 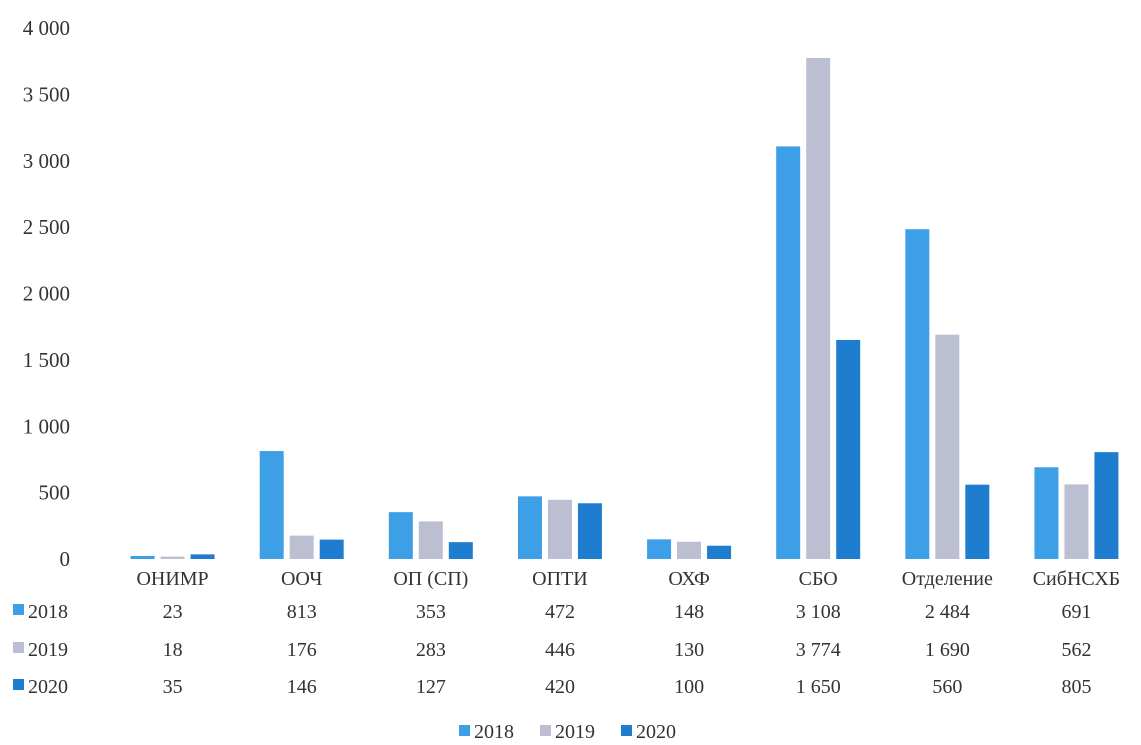 I want to click on table-cell: 146, so click(x=302, y=687).